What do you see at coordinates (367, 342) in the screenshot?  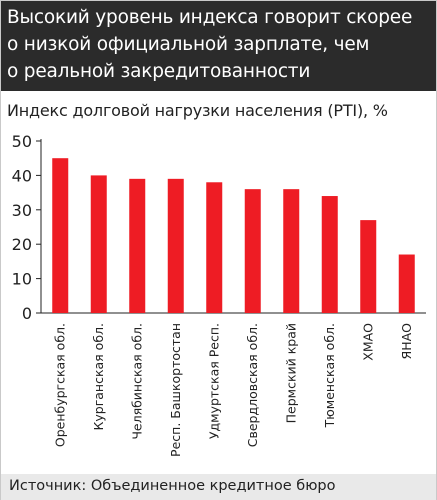 I see `x-tick-label: ХМАО` at bounding box center [367, 342].